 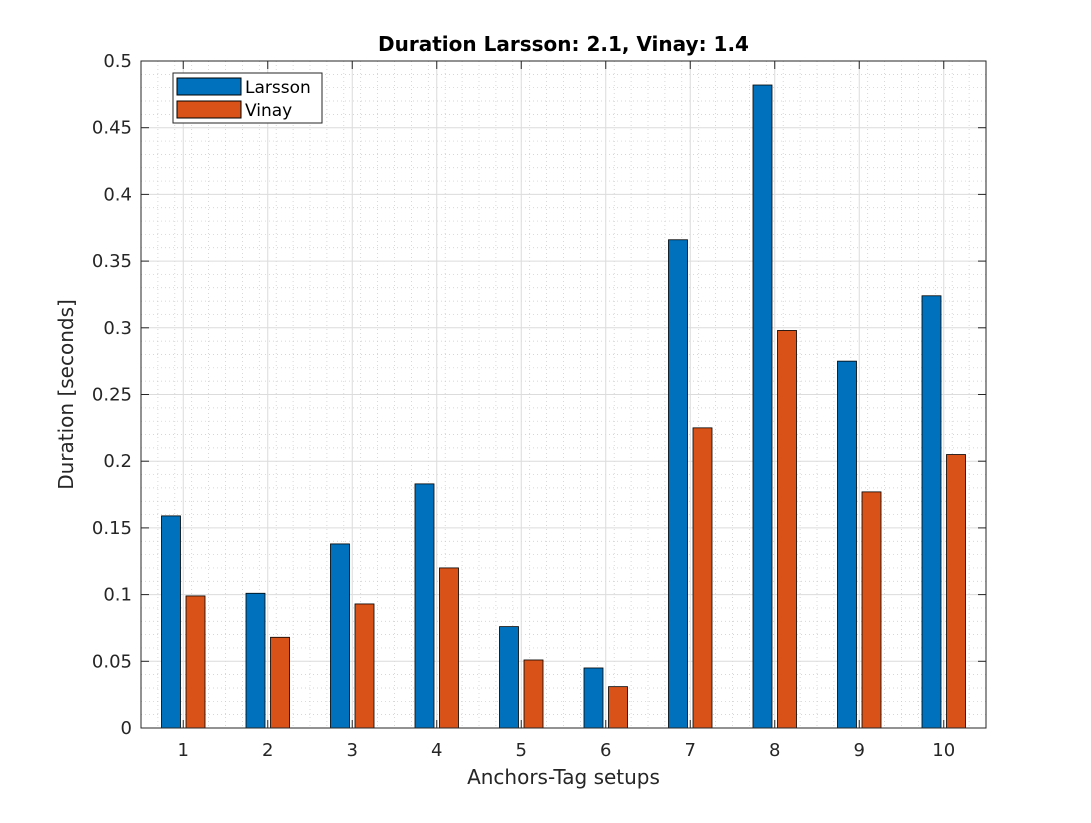 I want to click on y-axis-label: Duration [seconds], so click(x=66, y=394).